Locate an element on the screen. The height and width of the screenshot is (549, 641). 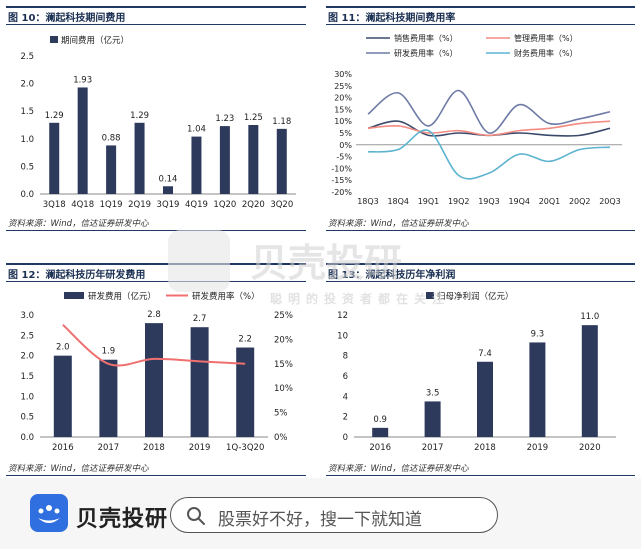
x-tick-label: 18Q4 is located at coordinates (398, 201).